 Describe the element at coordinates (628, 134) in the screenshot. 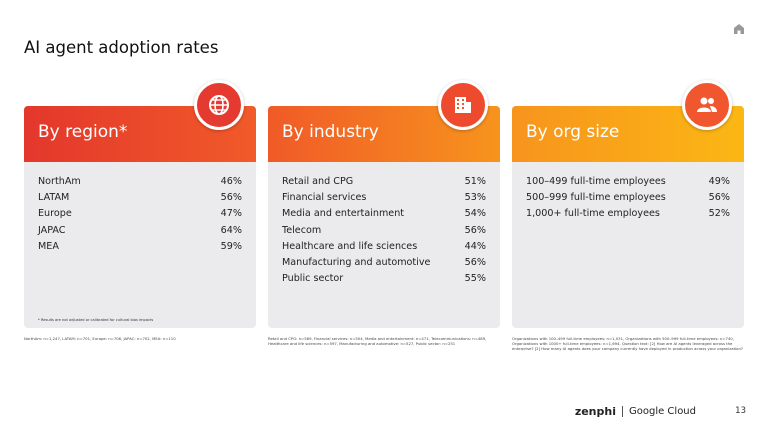

I see `card-header: By org size` at that location.